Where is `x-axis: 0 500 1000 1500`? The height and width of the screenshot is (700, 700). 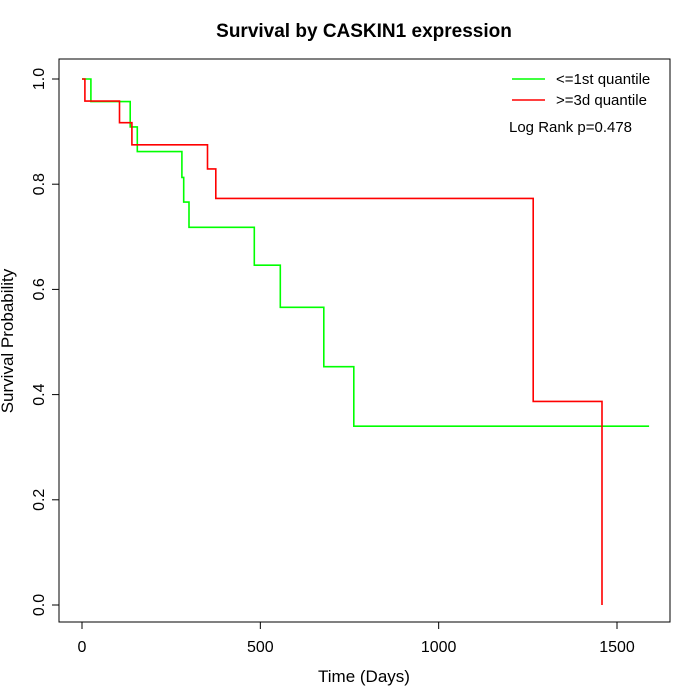 x-axis: 0 500 1000 1500 is located at coordinates (356, 639).